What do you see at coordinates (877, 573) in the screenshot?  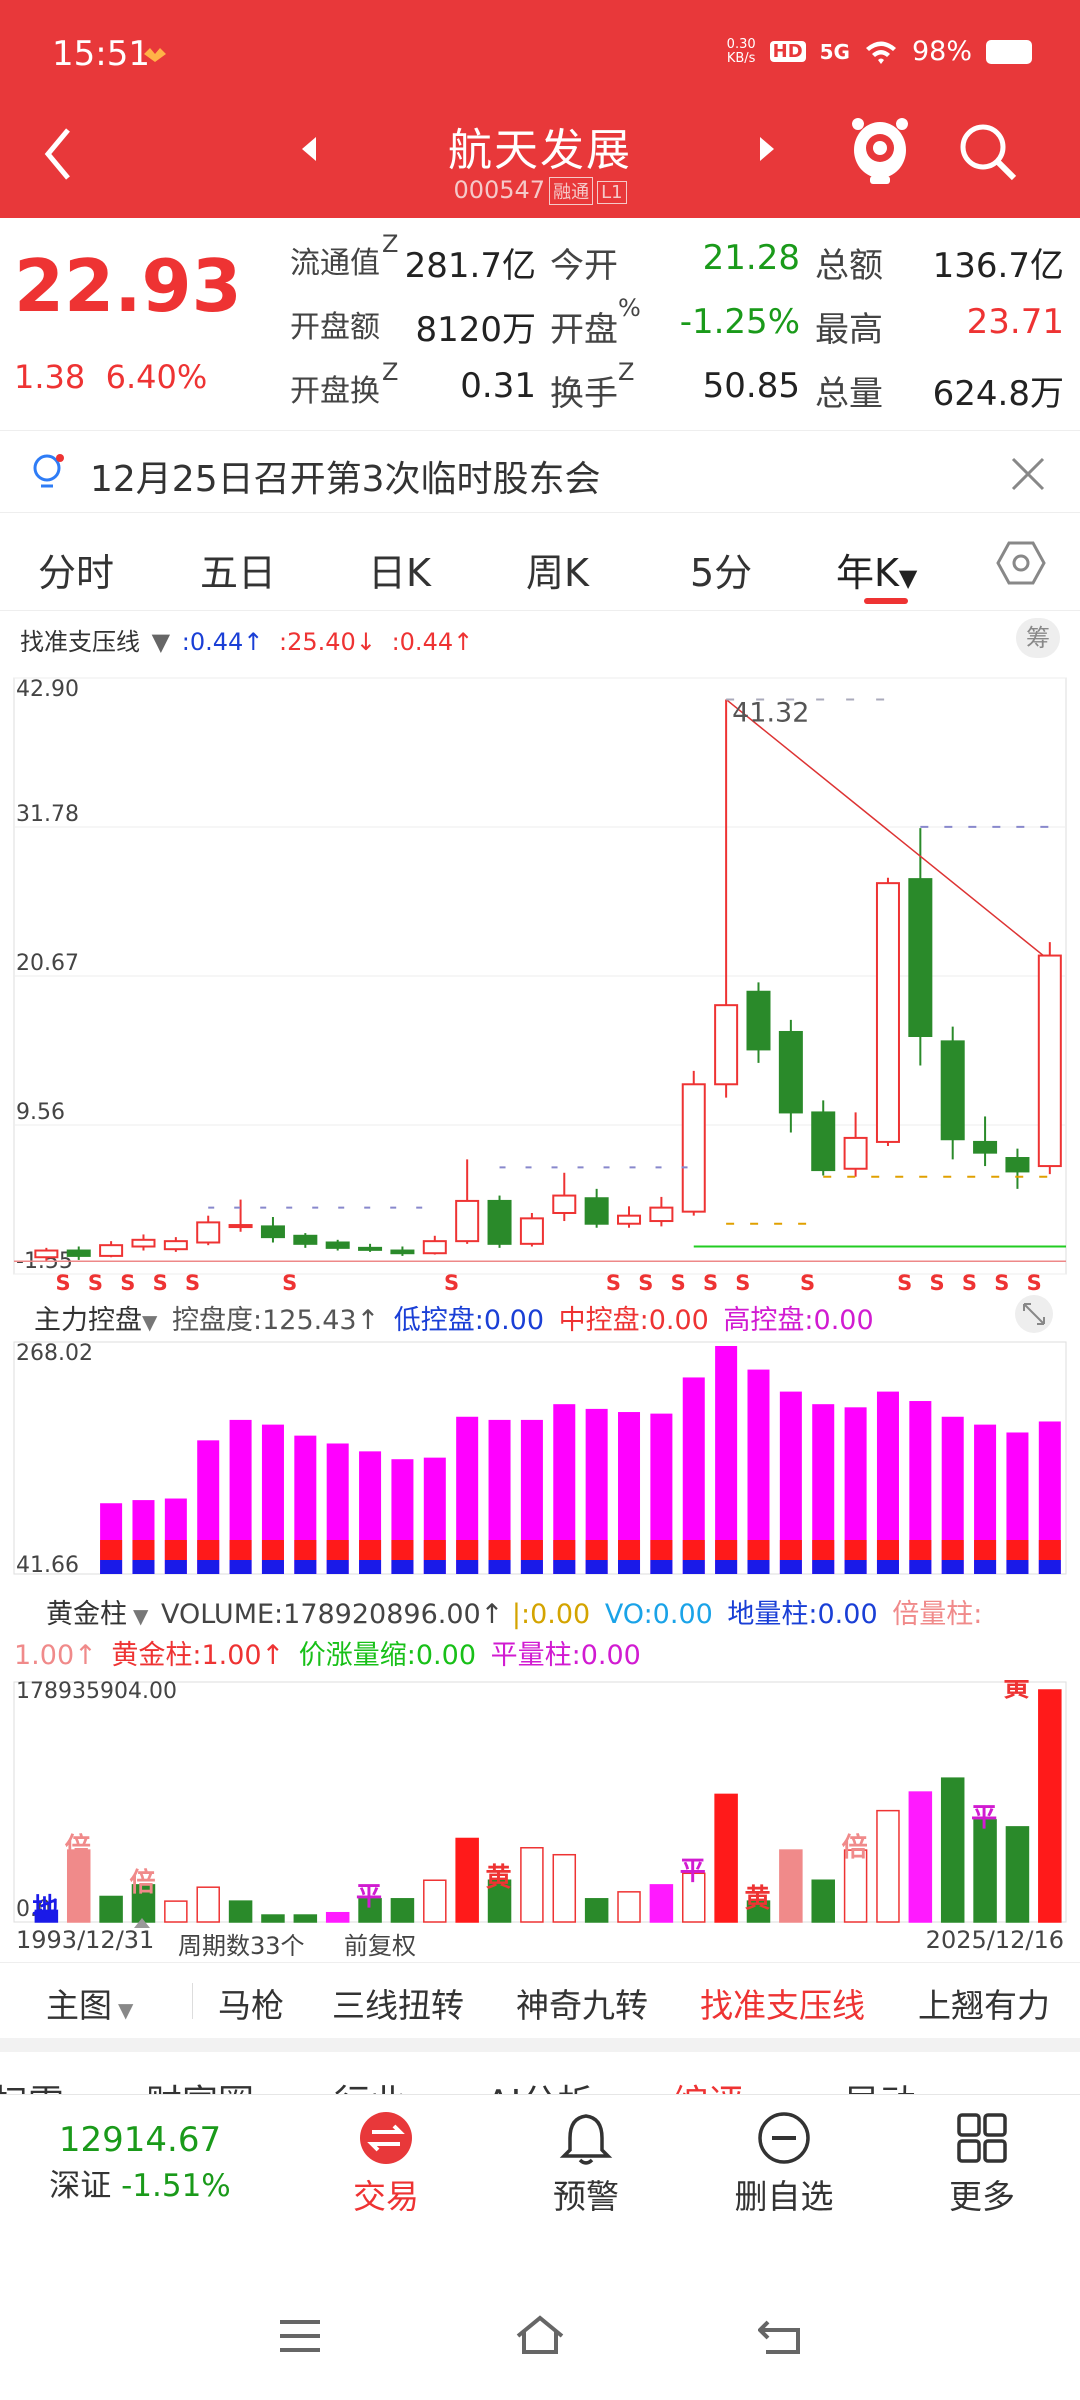 I see `tab-yearly-k: 年K▼` at bounding box center [877, 573].